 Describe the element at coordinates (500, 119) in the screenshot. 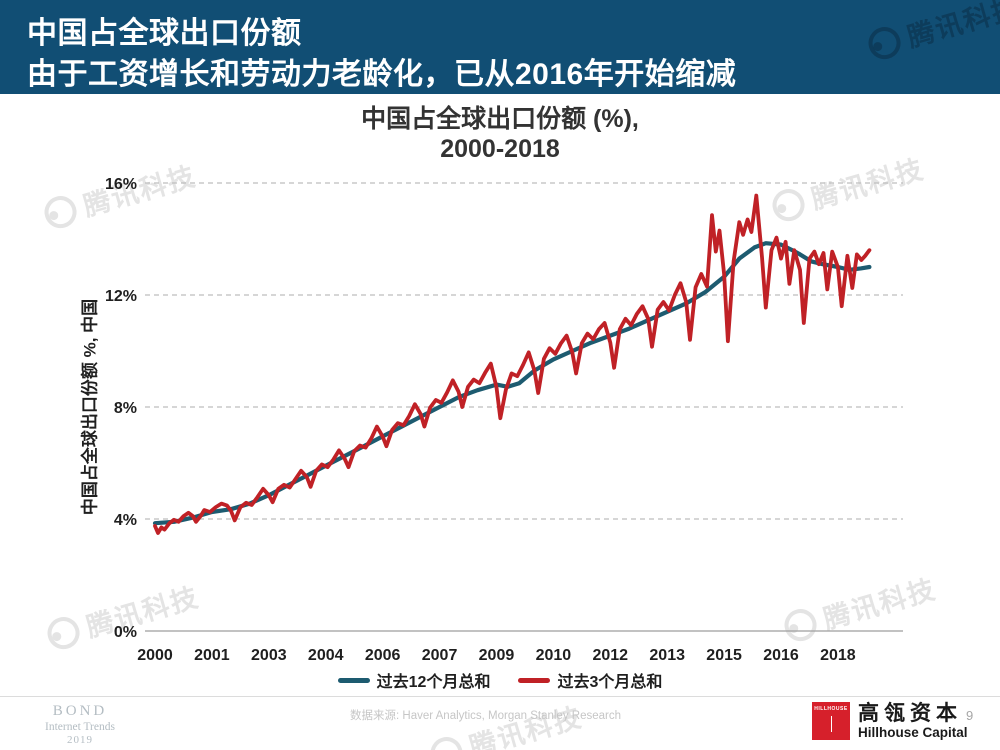

I see `chart-title-line1: 中国占全球出口份额 (%),` at that location.